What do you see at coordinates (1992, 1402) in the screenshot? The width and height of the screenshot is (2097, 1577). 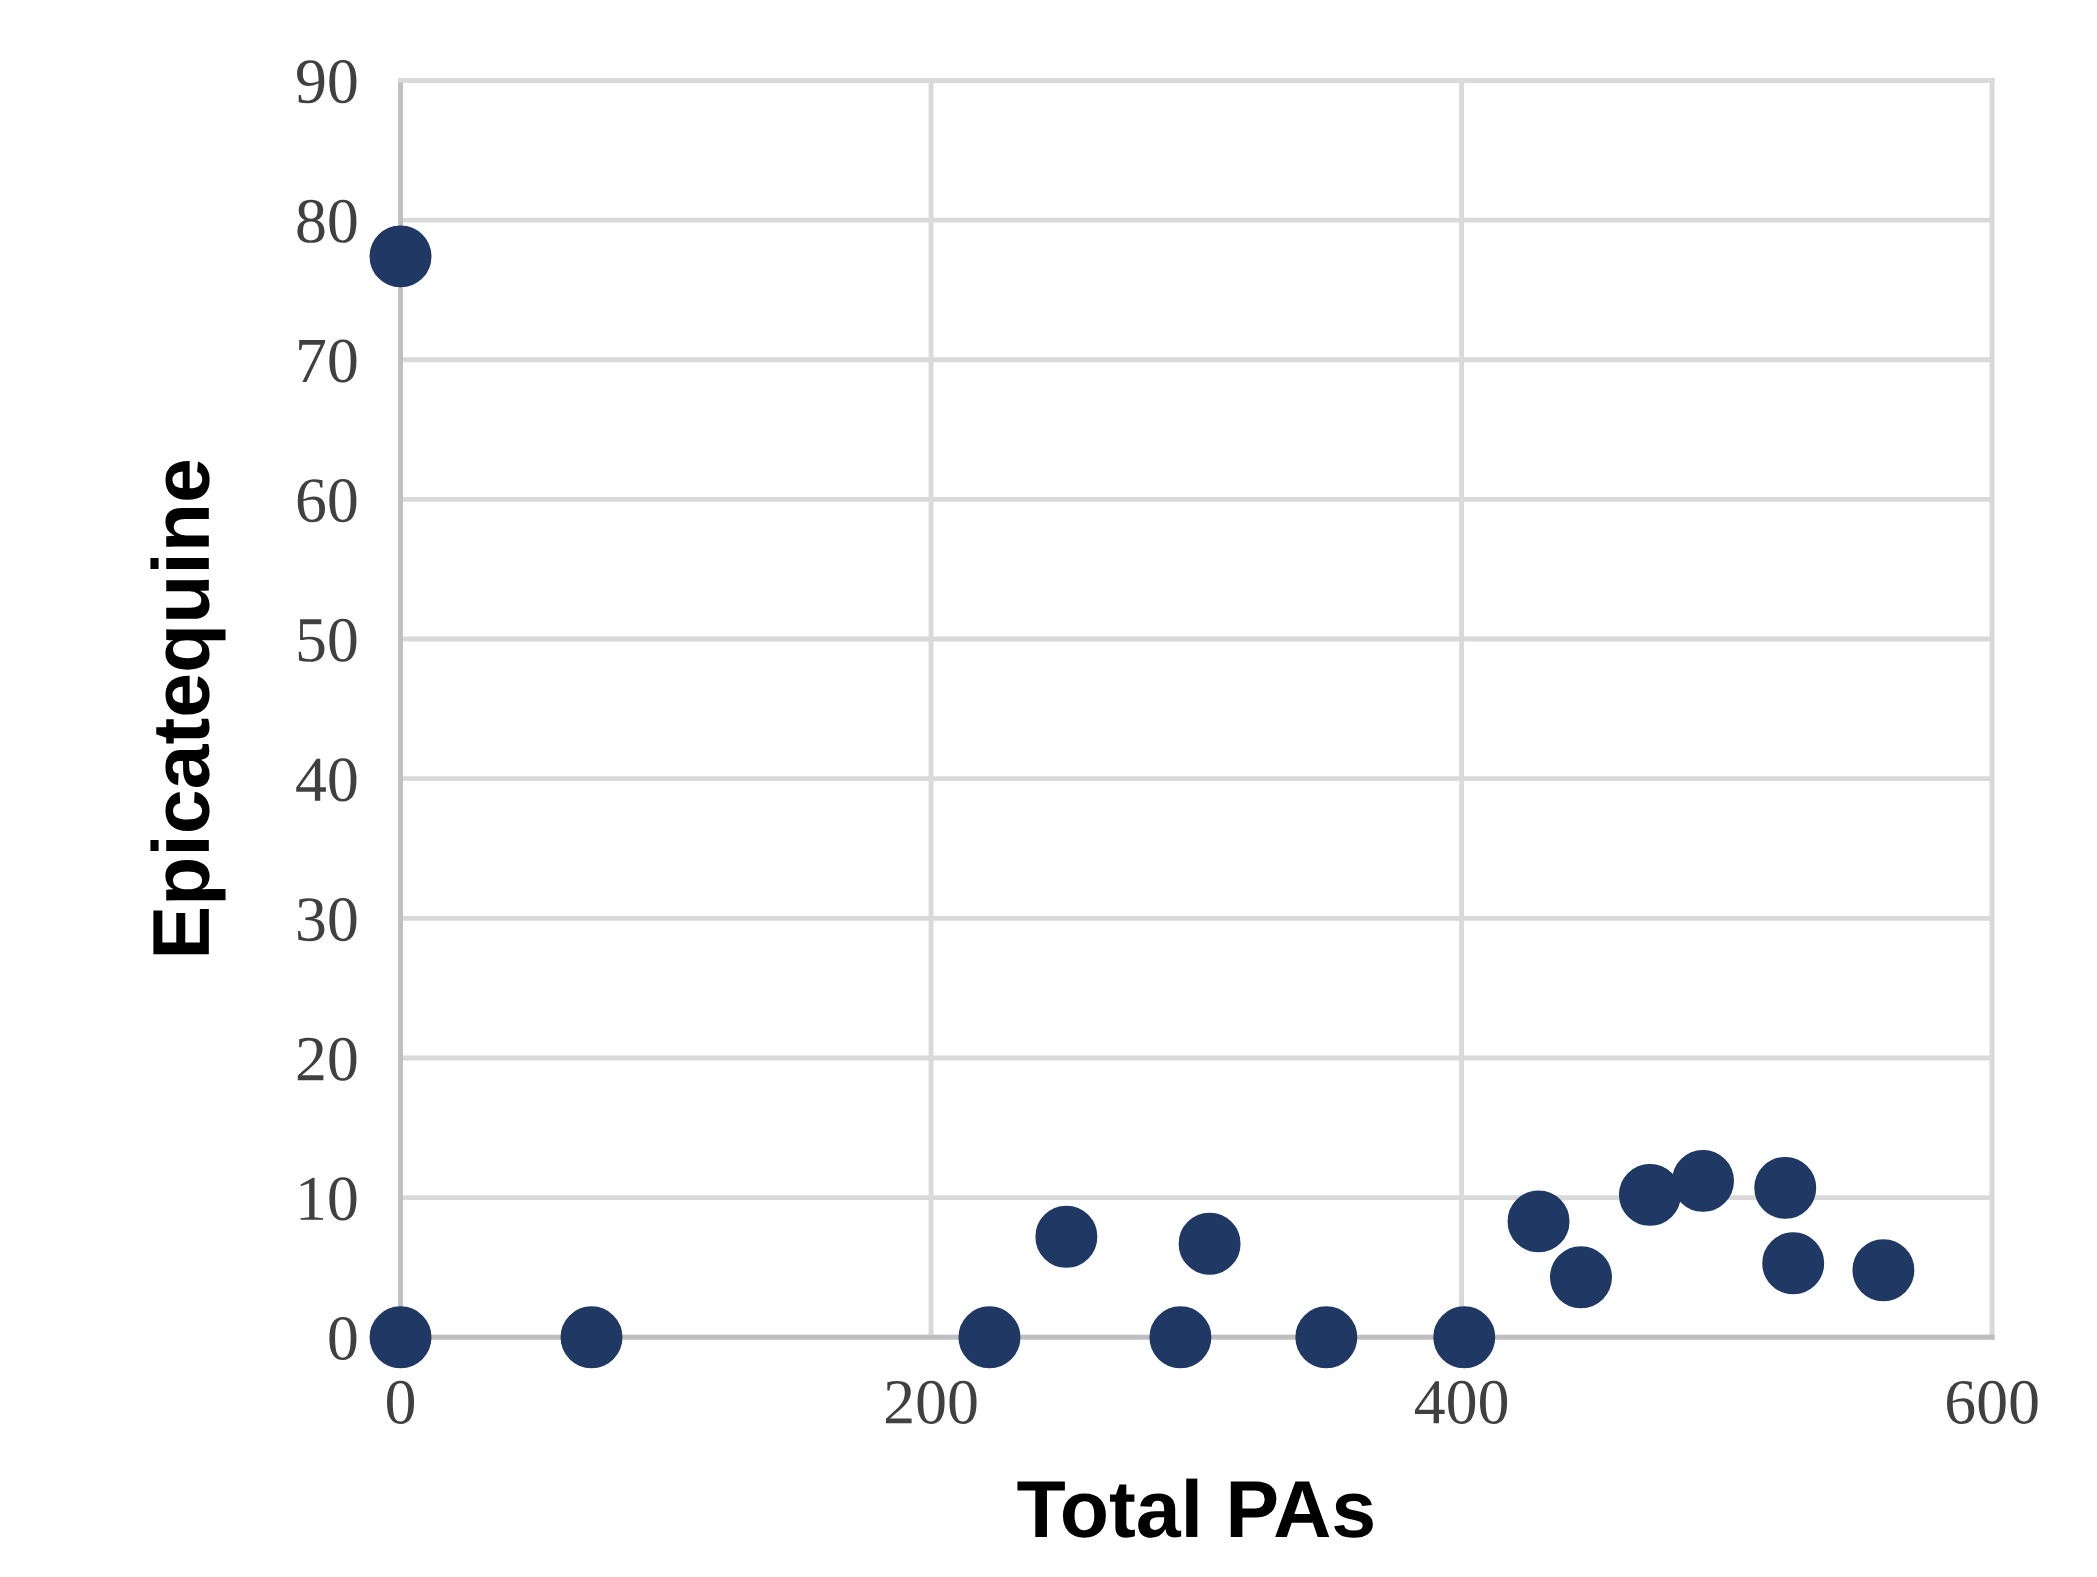 I see `x-tick-label: 600` at bounding box center [1992, 1402].